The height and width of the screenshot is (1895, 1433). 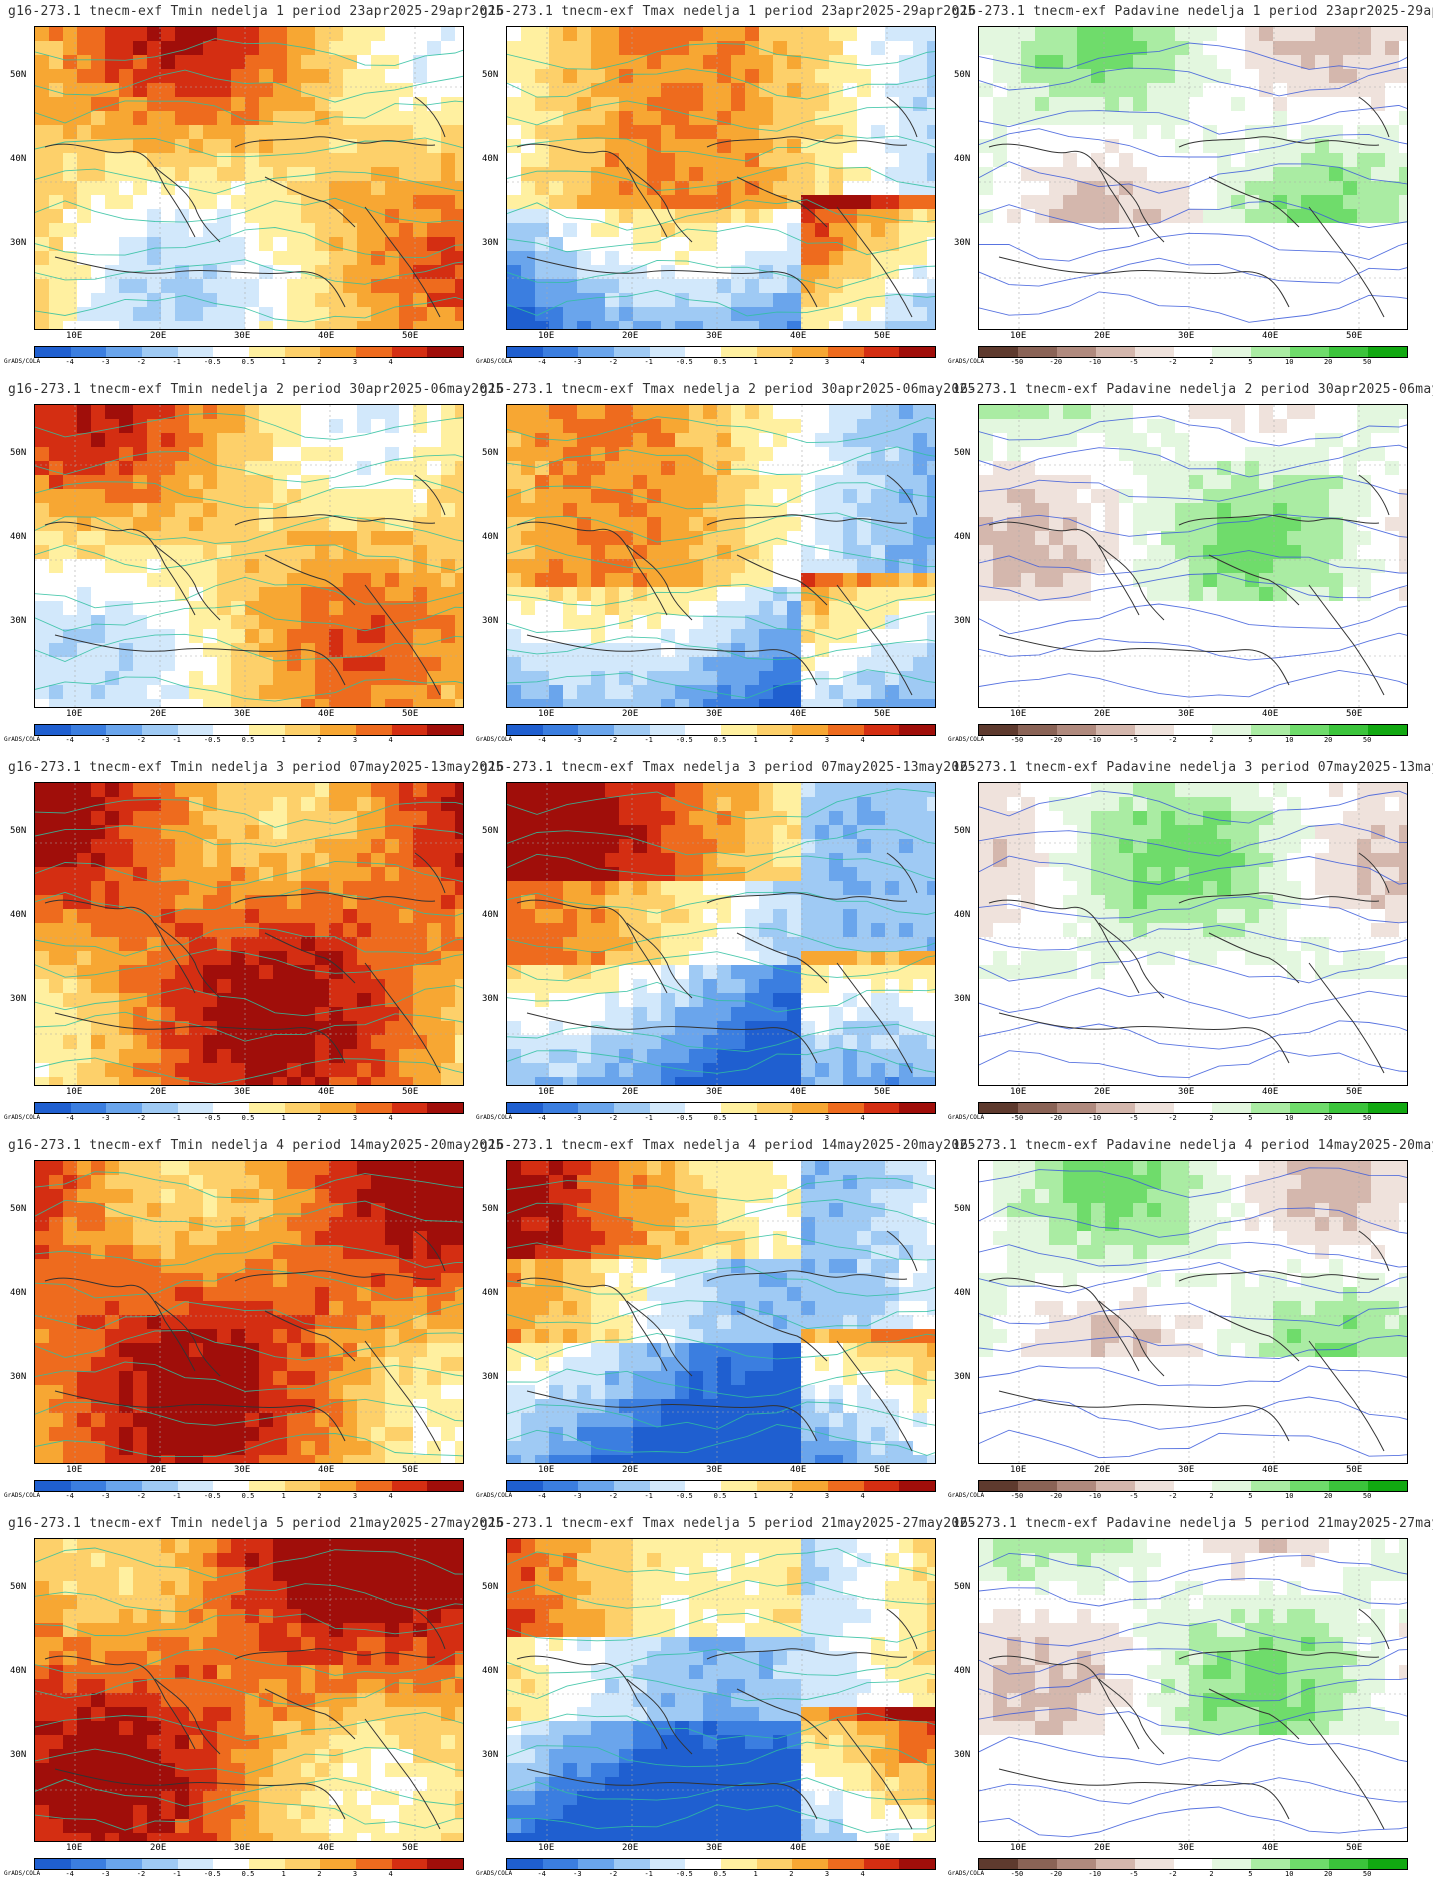 I want to click on color-scale-label: 0.5, so click(x=248, y=362).